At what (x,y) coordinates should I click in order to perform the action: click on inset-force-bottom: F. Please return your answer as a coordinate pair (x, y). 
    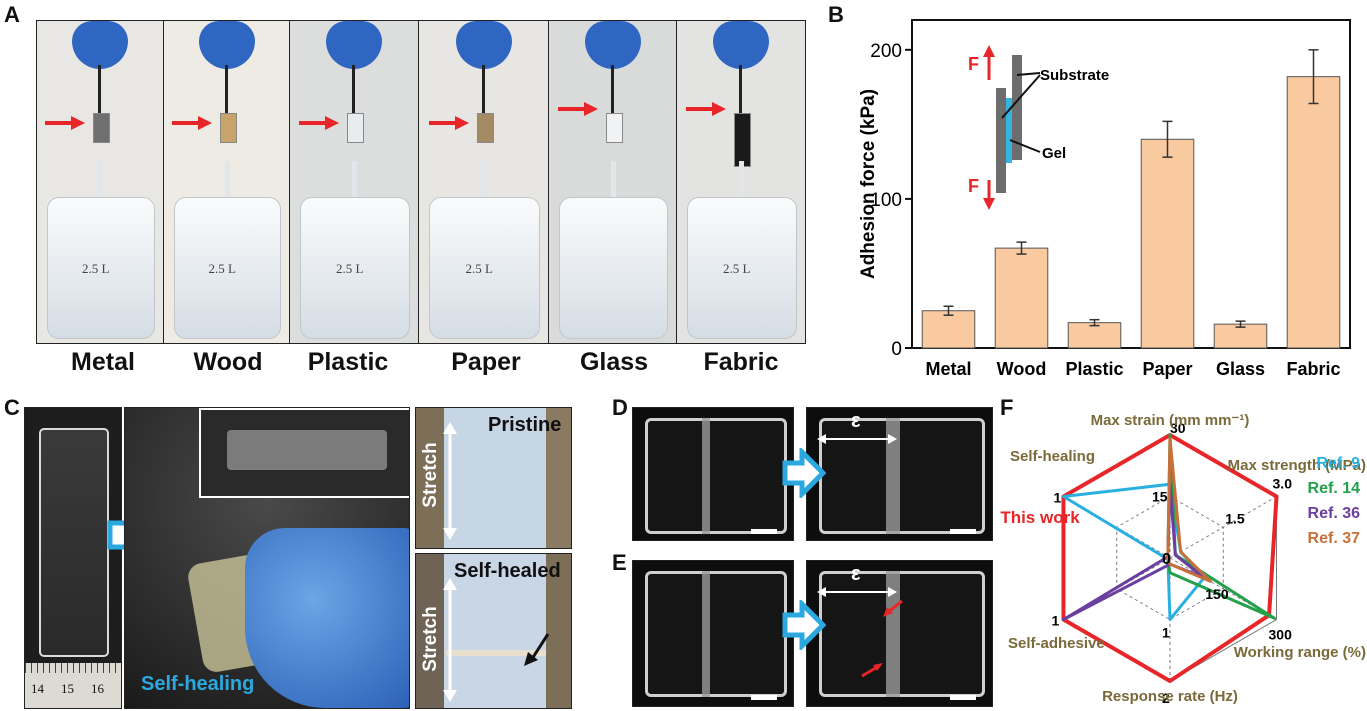
    Looking at the image, I should click on (973, 186).